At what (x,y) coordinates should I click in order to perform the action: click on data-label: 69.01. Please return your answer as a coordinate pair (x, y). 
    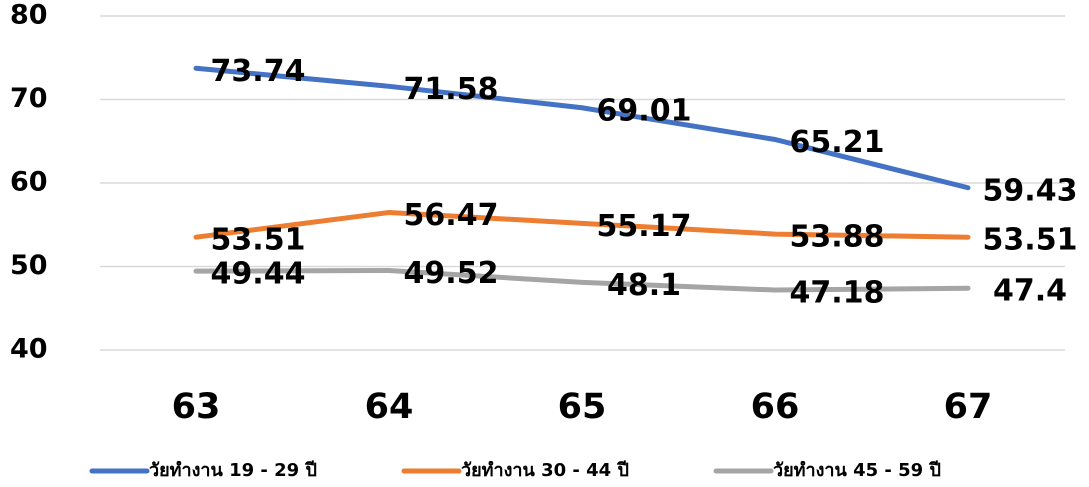
    Looking at the image, I should click on (644, 110).